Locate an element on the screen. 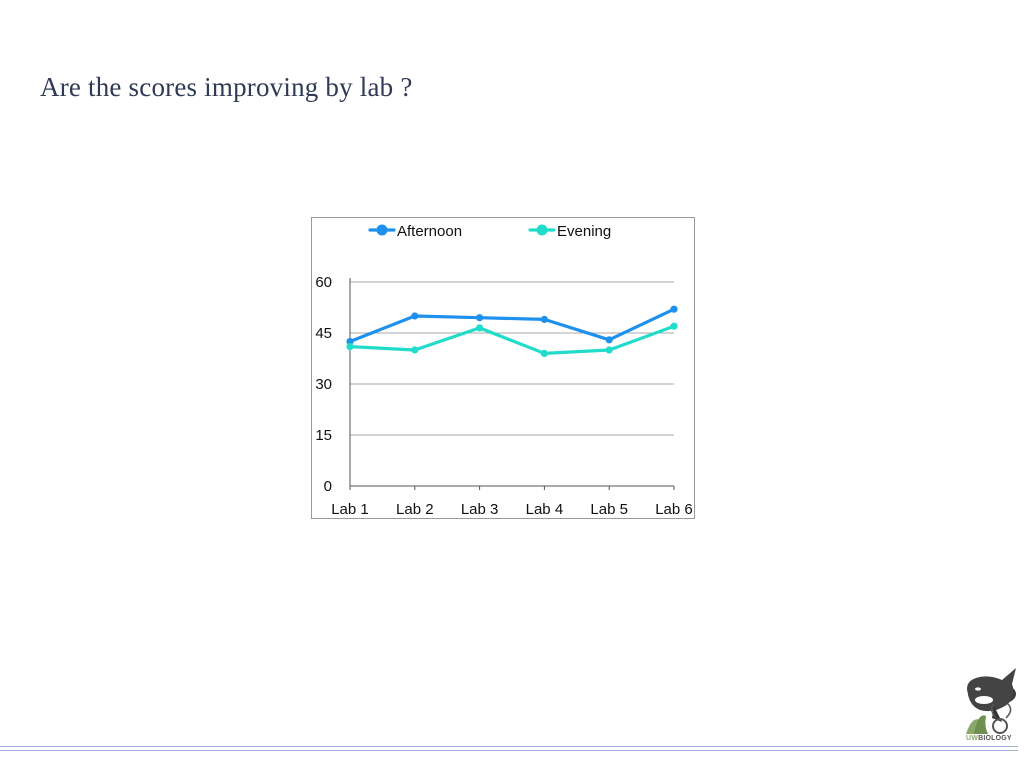 This screenshot has width=1024, height=768. slide-title: Are the scores improving by lab ? is located at coordinates (226, 87).